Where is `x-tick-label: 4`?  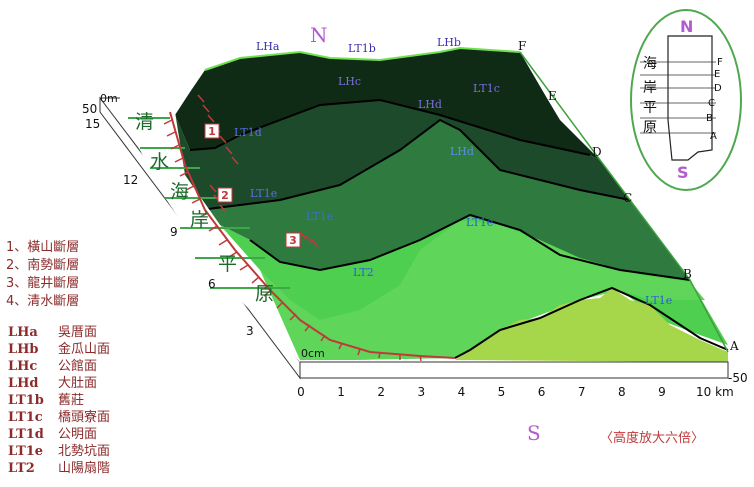
x-tick-label: 4 is located at coordinates (462, 392).